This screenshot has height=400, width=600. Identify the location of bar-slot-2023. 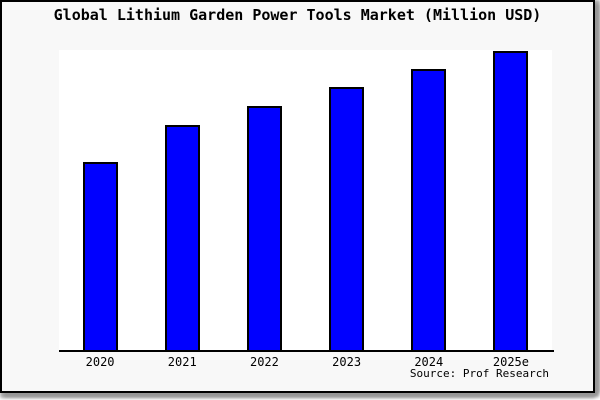
(347, 200).